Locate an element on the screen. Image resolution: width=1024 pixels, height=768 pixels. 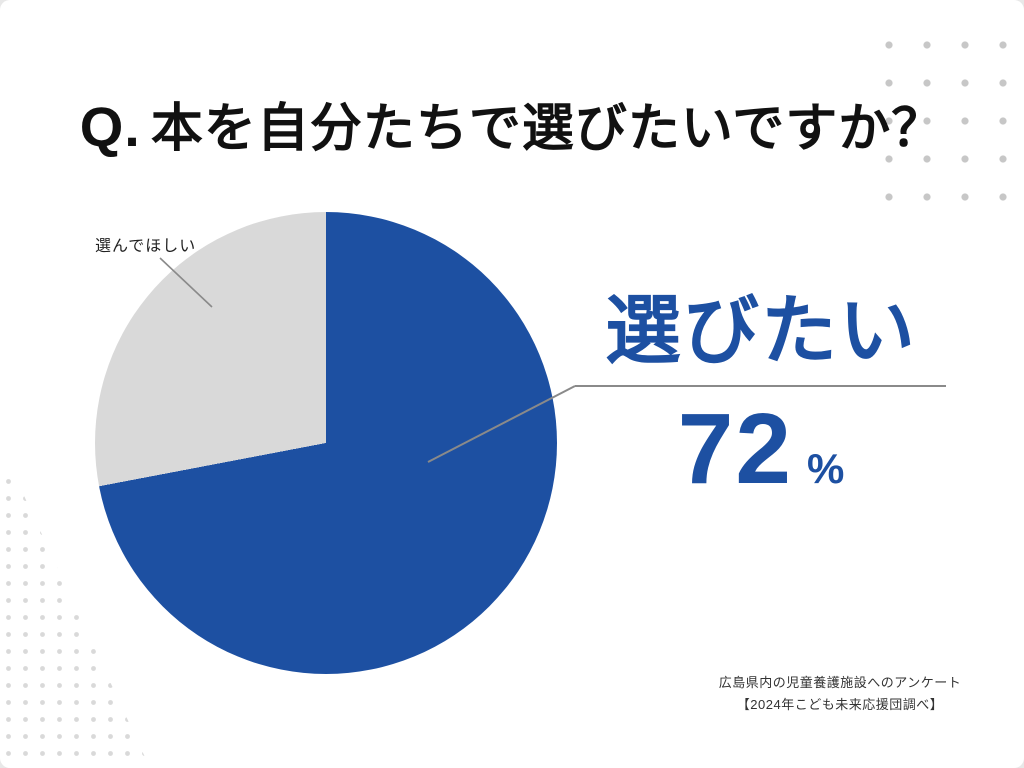
gray-slice-label: 選んでほしい is located at coordinates (146, 246).